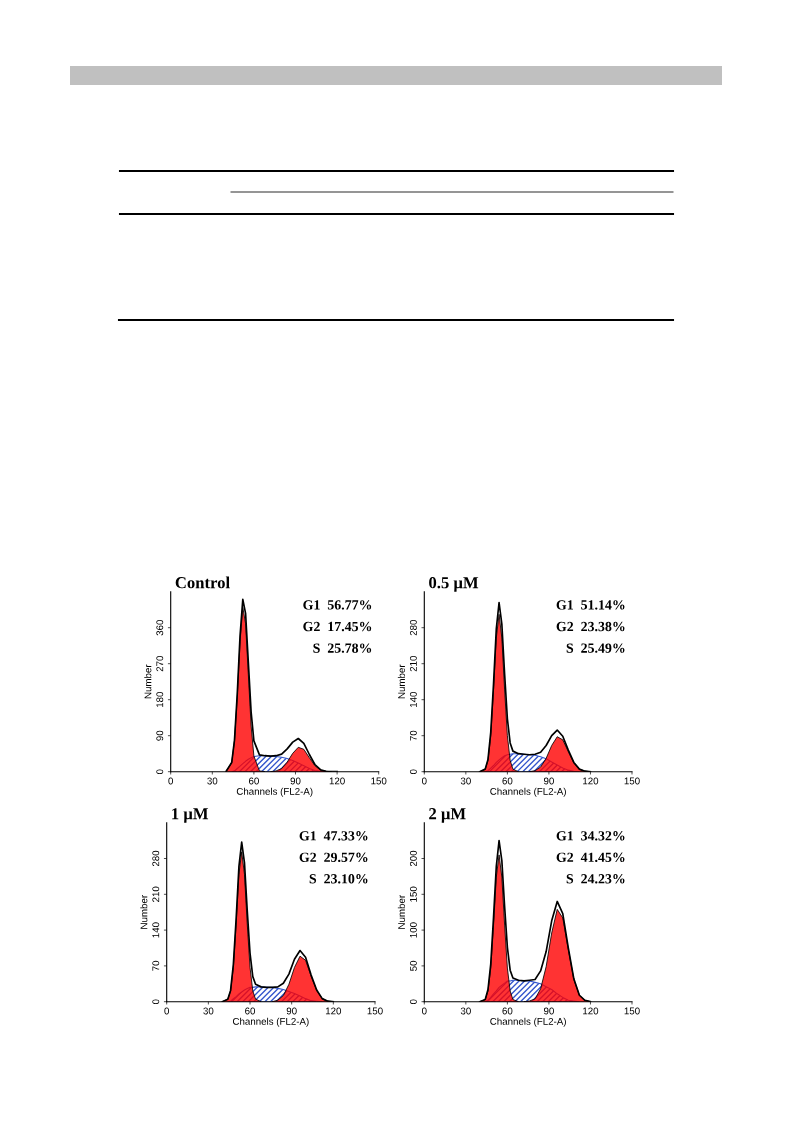 The image size is (793, 1123). What do you see at coordinates (190, 815) in the screenshot?
I see `chart-title: 1 μM` at bounding box center [190, 815].